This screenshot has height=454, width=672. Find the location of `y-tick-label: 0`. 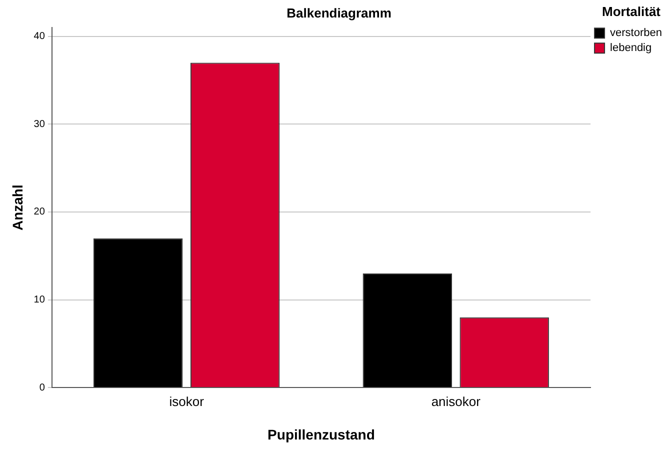

y-tick-label: 0 is located at coordinates (42, 388).